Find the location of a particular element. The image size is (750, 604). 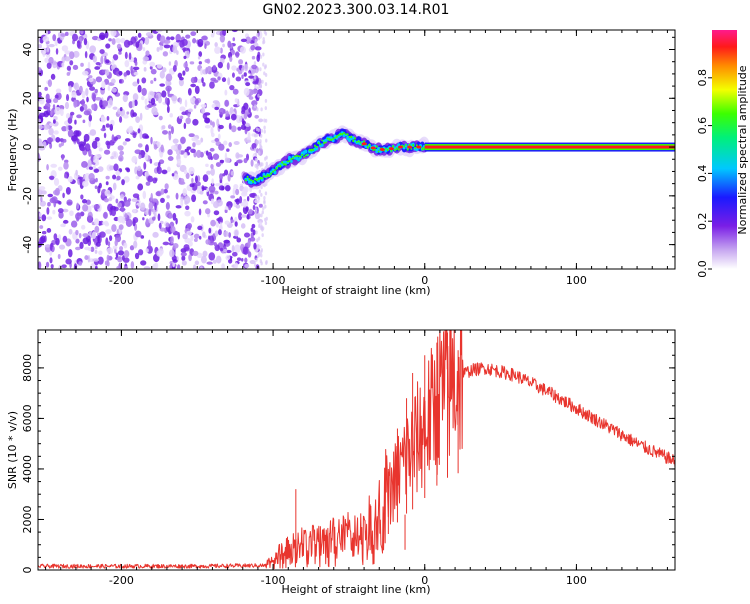

spectrogram-xlabel: Height of straight line (km) is located at coordinates (355, 290).